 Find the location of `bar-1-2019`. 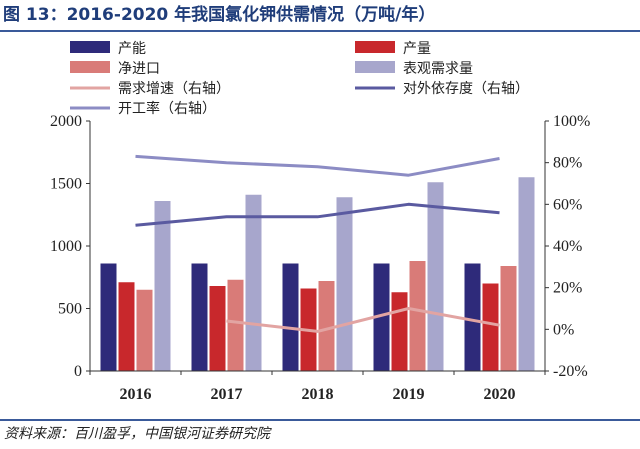

bar-1-2019 is located at coordinates (381, 317).